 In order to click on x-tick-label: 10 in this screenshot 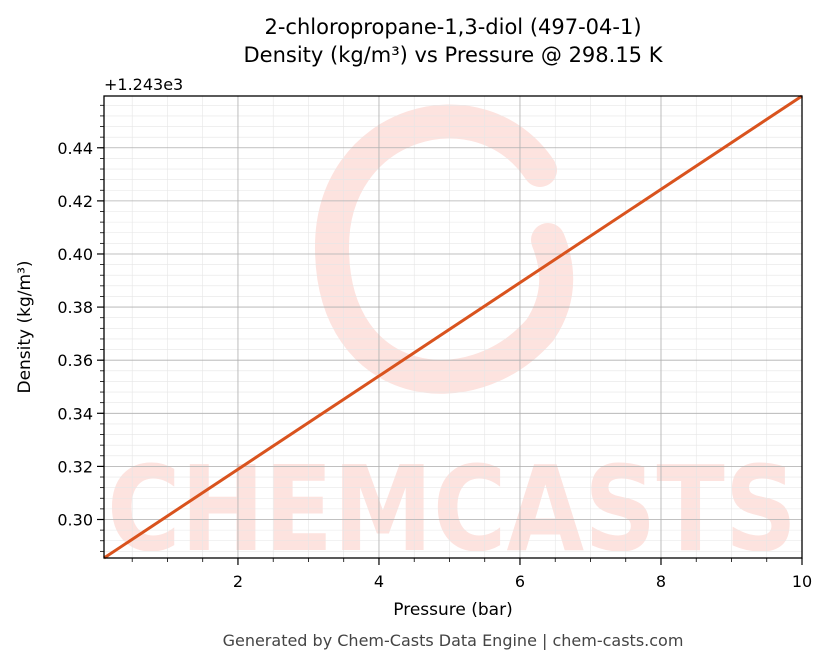, I will do `click(802, 581)`.